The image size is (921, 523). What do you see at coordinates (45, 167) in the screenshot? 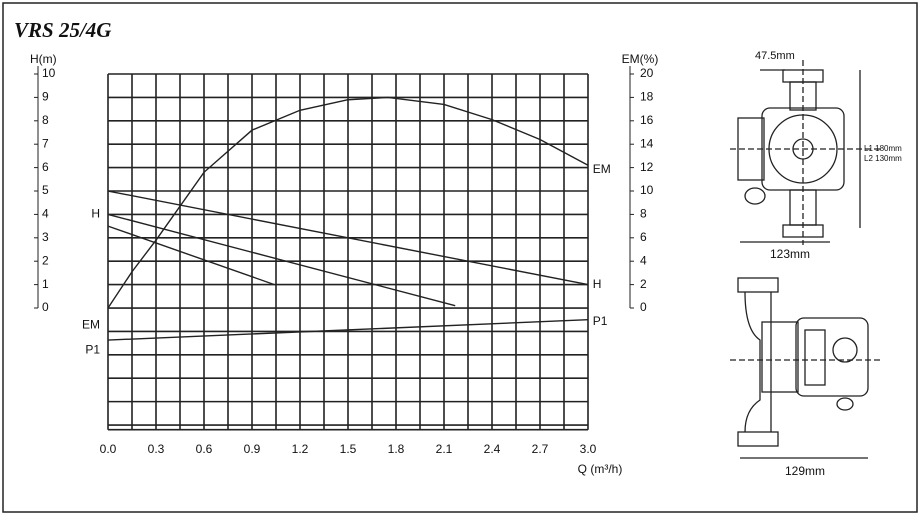
I see `y-tick-label: 6` at bounding box center [45, 167].